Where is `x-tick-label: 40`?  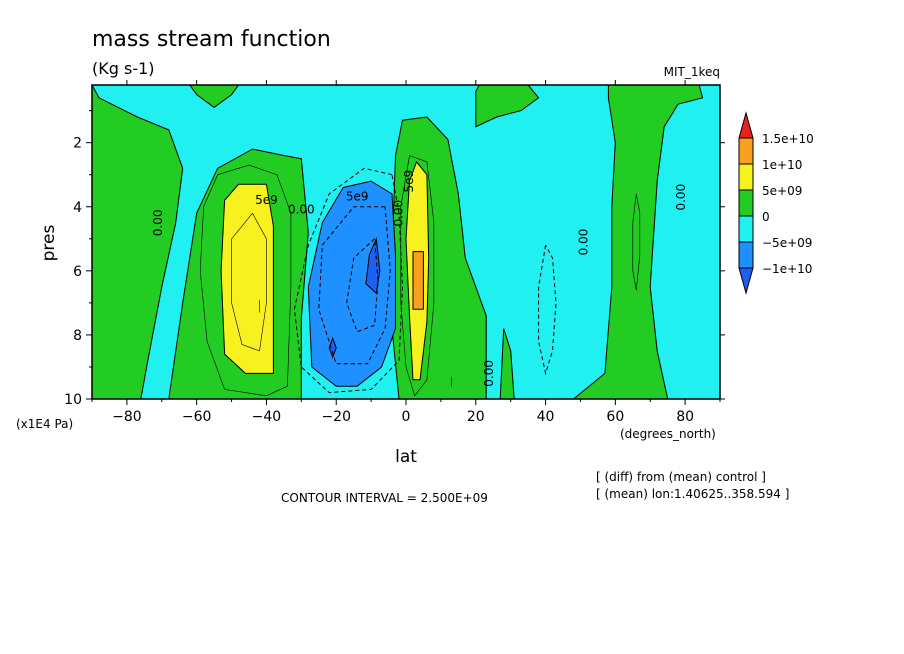
x-tick-label: 40 is located at coordinates (546, 417).